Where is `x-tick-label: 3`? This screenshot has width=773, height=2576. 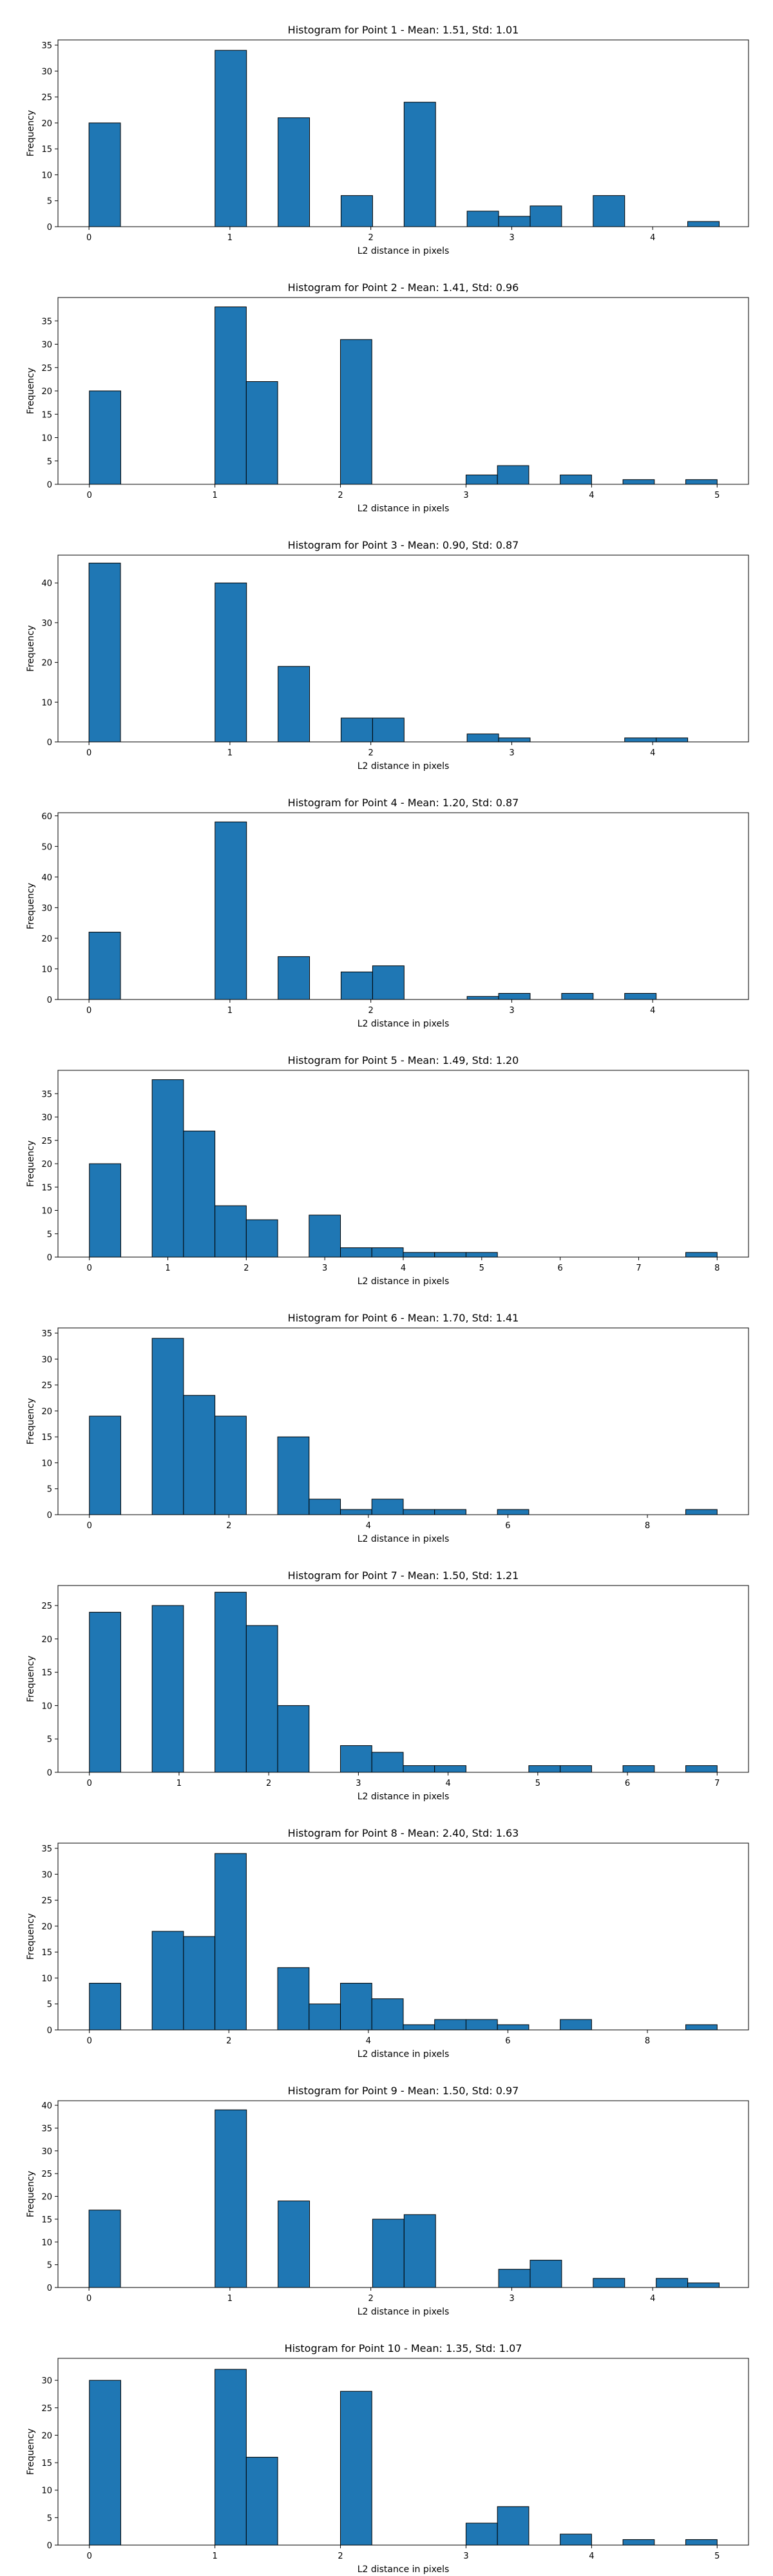 x-tick-label: 3 is located at coordinates (466, 2557).